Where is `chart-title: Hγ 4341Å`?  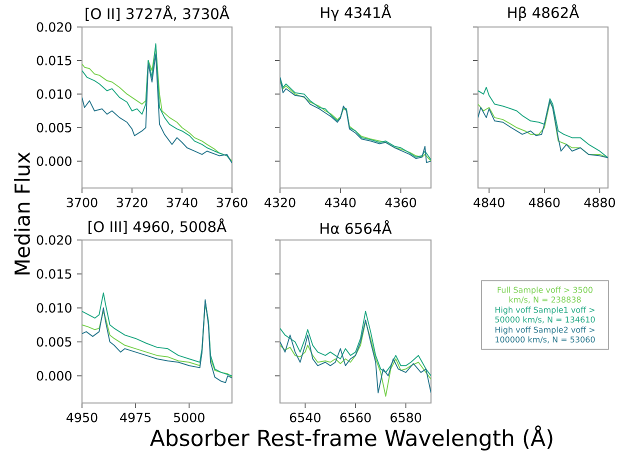
chart-title: Hγ 4341Å is located at coordinates (356, 12).